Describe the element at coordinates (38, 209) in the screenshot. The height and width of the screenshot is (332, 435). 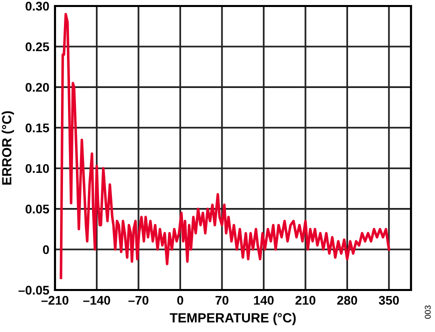
I see `y-tick-label: 0.05` at that location.